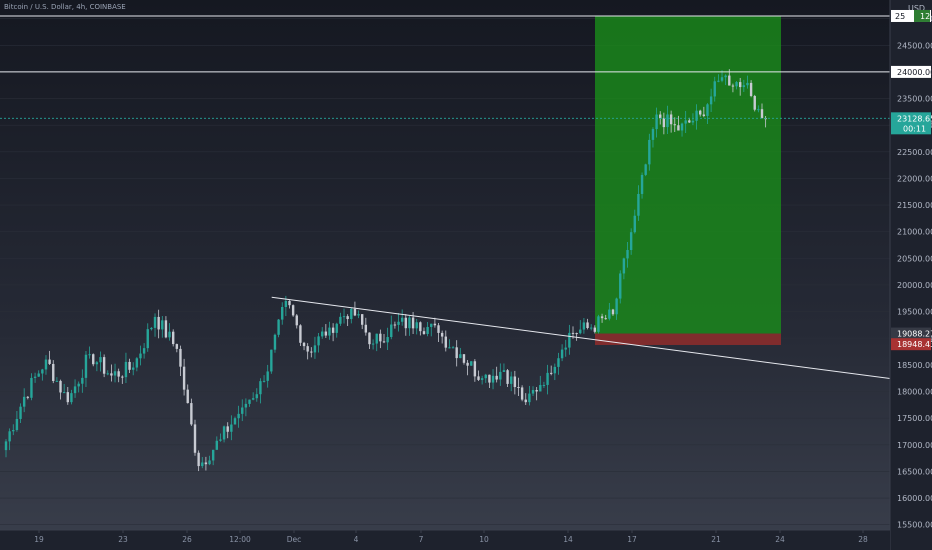 The height and width of the screenshot is (550, 932). Describe the element at coordinates (914, 205) in the screenshot. I see `price-tick-label-12: 21500.00` at that location.